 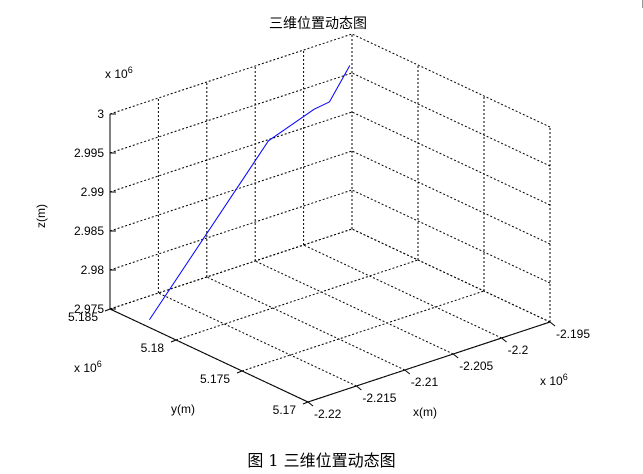 I want to click on y-tick-label: 5.175, so click(x=215, y=379).